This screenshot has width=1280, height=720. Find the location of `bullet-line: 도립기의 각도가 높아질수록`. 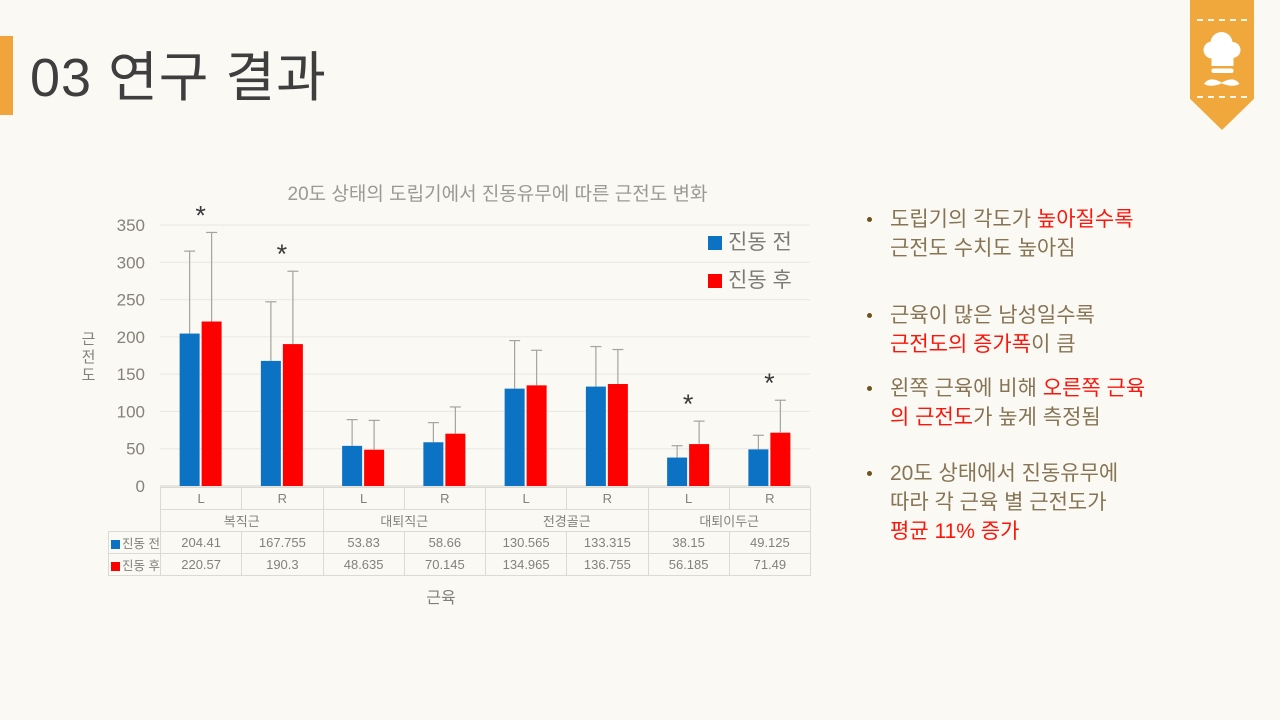

bullet-line: 도립기의 각도가 높아질수록 is located at coordinates (1049, 219).